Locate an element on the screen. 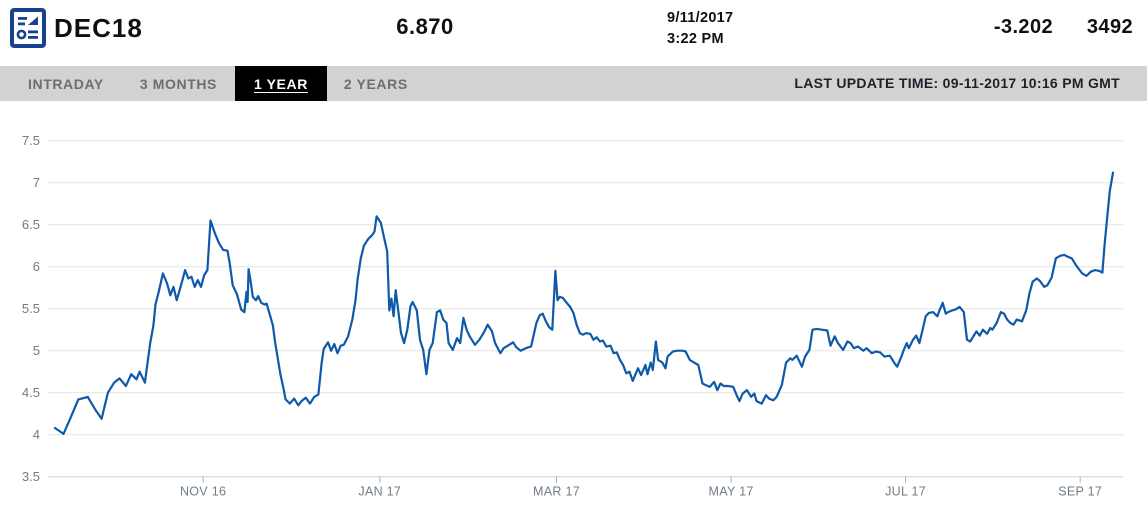  volume: 3492 is located at coordinates (1109, 27).